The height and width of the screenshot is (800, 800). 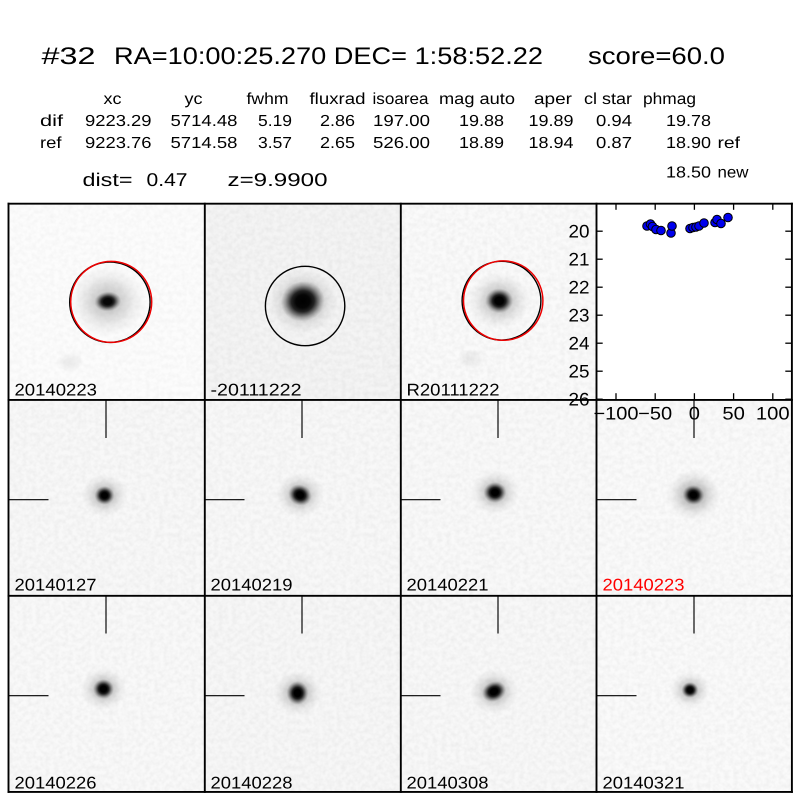 What do you see at coordinates (616, 414) in the screenshot?
I see `svg-text: −100` at bounding box center [616, 414].